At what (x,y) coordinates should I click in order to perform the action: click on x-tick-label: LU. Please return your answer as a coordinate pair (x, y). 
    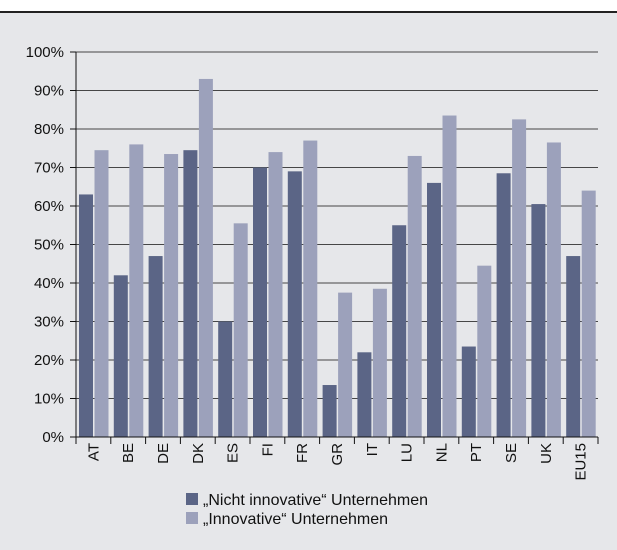
    Looking at the image, I should click on (407, 452).